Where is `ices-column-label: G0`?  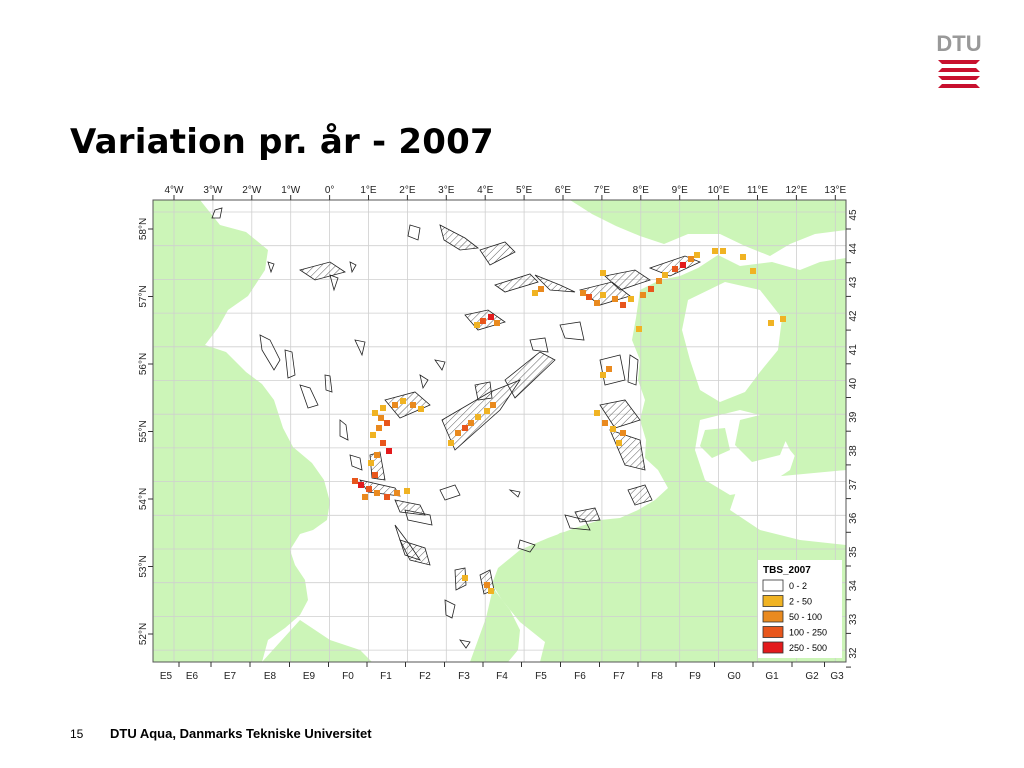
ices-column-label: G0 is located at coordinates (734, 676).